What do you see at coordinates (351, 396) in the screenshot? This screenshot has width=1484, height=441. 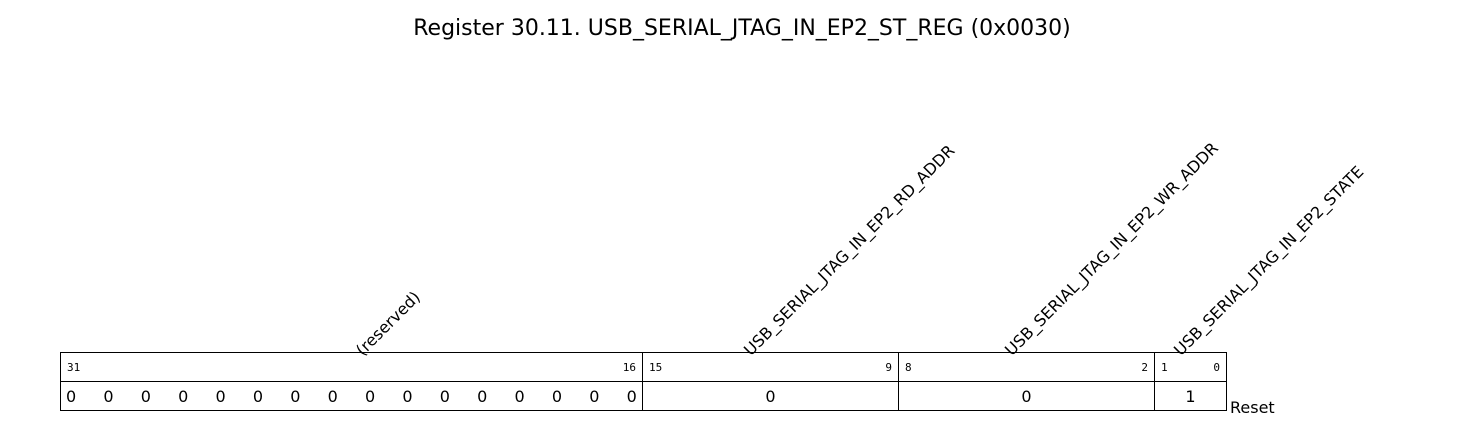 I see `reset-reserved: 0 0 0 0 0 0 0 0 0 0 0 0 0 0 0 0` at bounding box center [351, 396].